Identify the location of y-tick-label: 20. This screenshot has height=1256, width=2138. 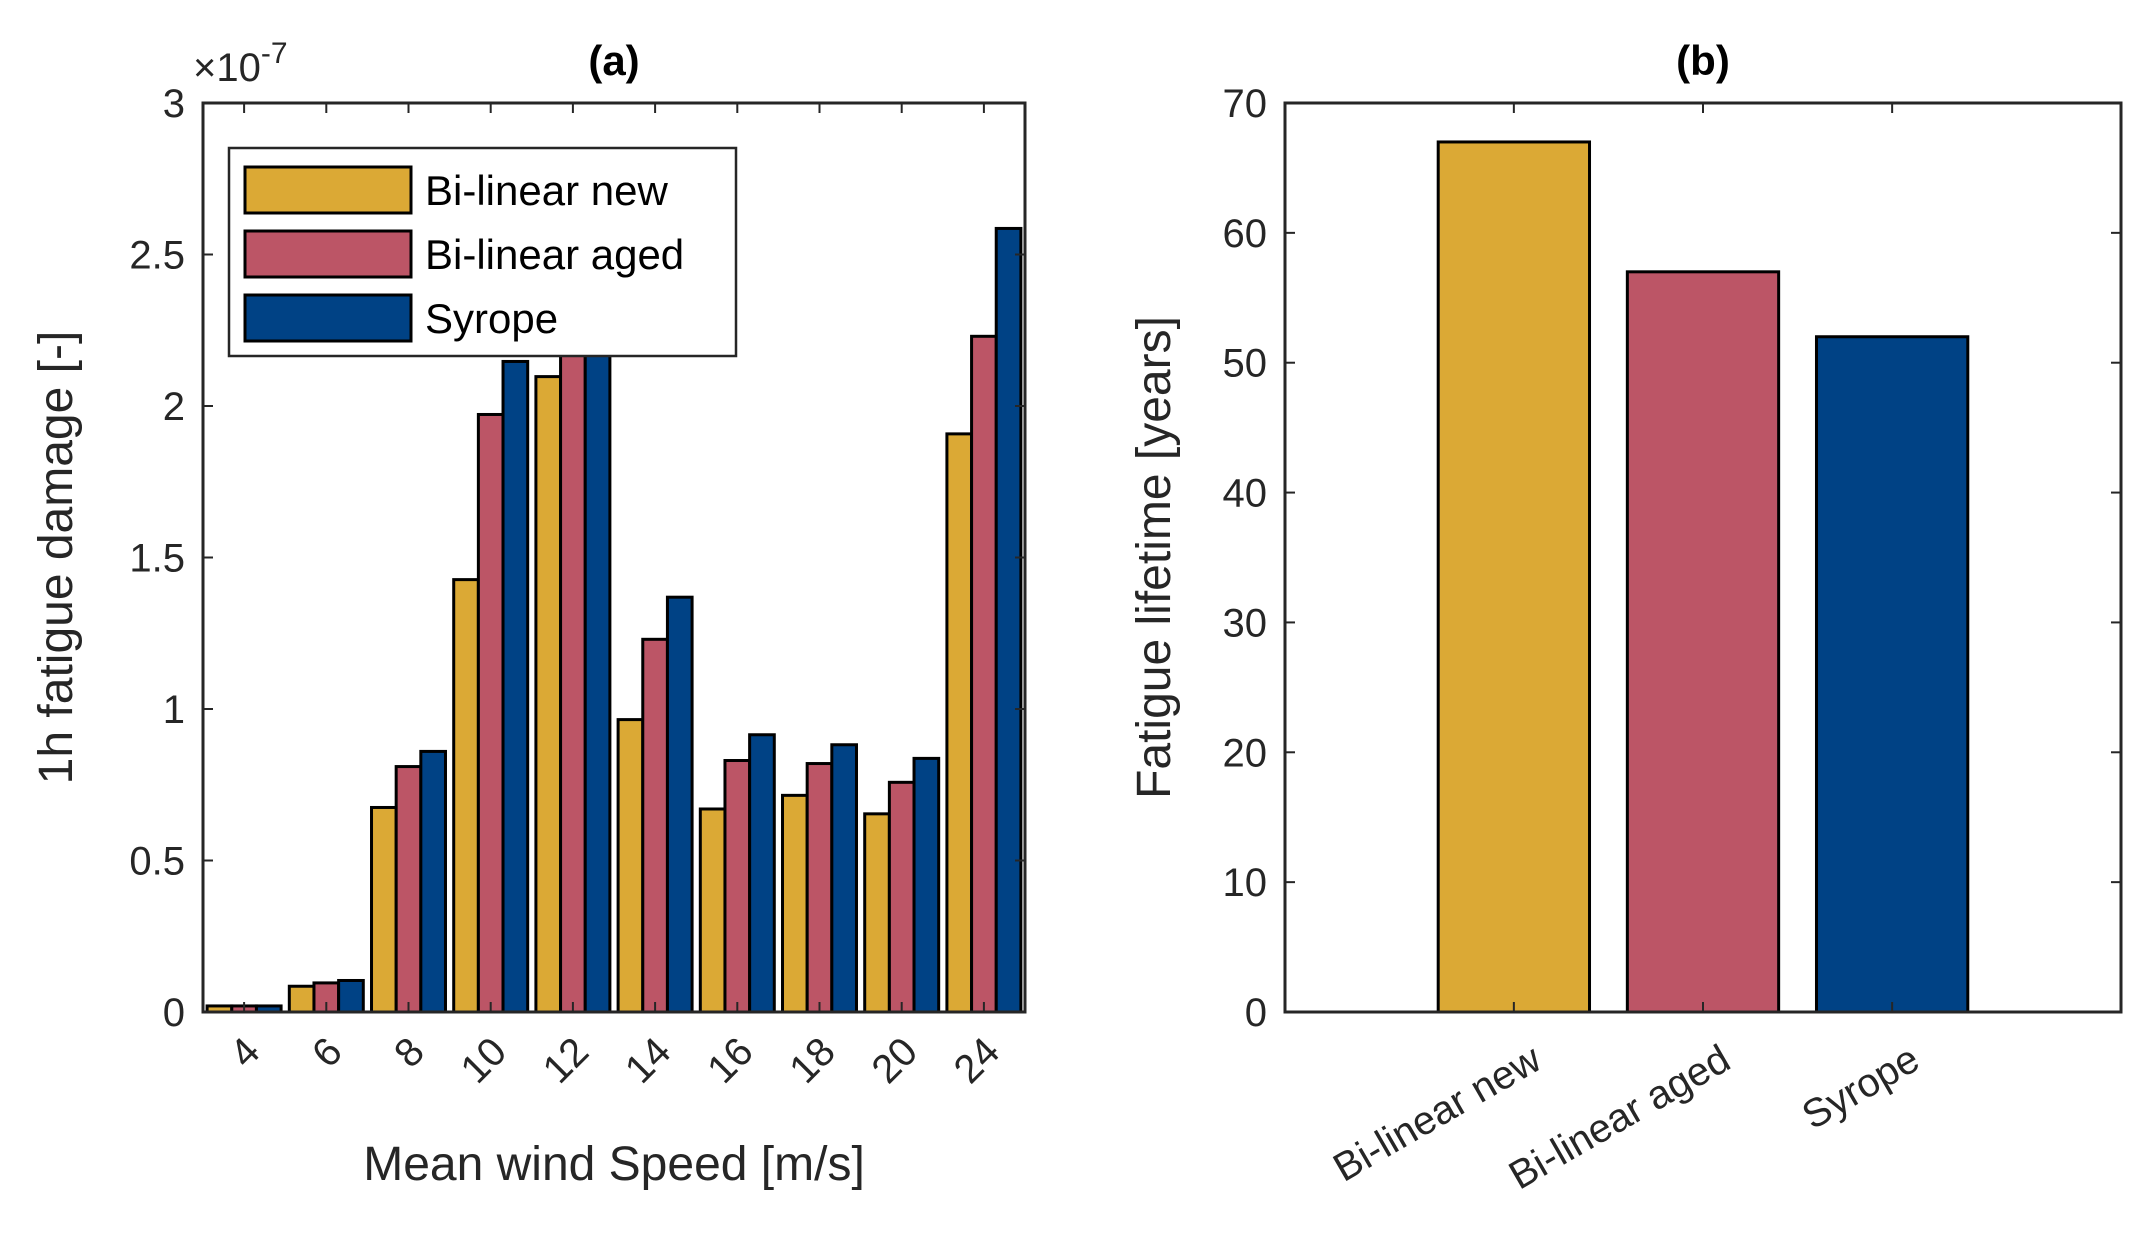
(1245, 753).